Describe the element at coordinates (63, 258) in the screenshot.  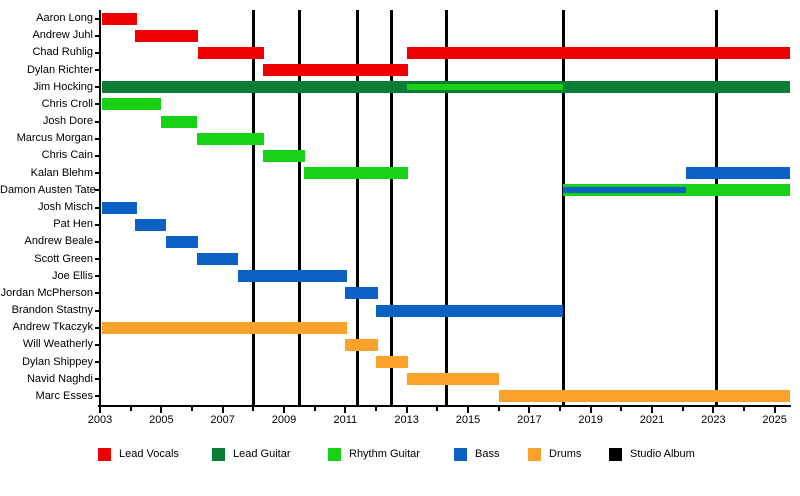
I see `member-label: Scott Green` at that location.